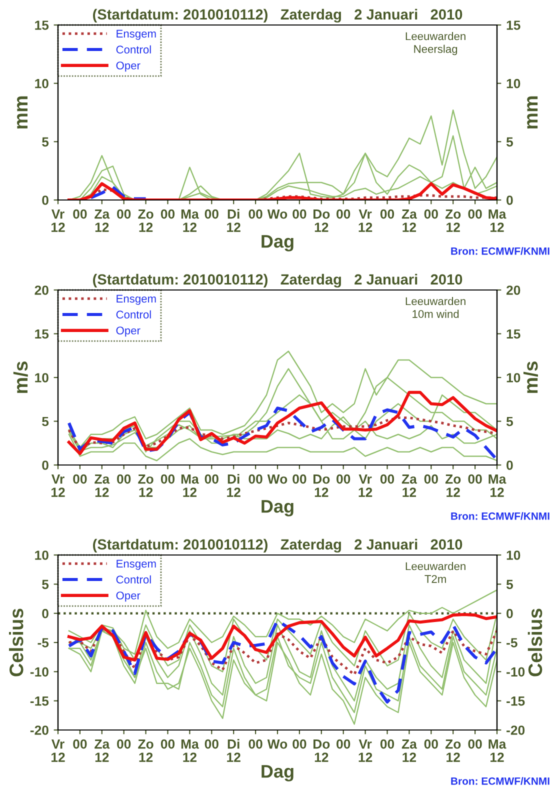 The width and height of the screenshot is (554, 795). Describe the element at coordinates (535, 642) in the screenshot. I see `y2-axis-title: Celsius` at that location.